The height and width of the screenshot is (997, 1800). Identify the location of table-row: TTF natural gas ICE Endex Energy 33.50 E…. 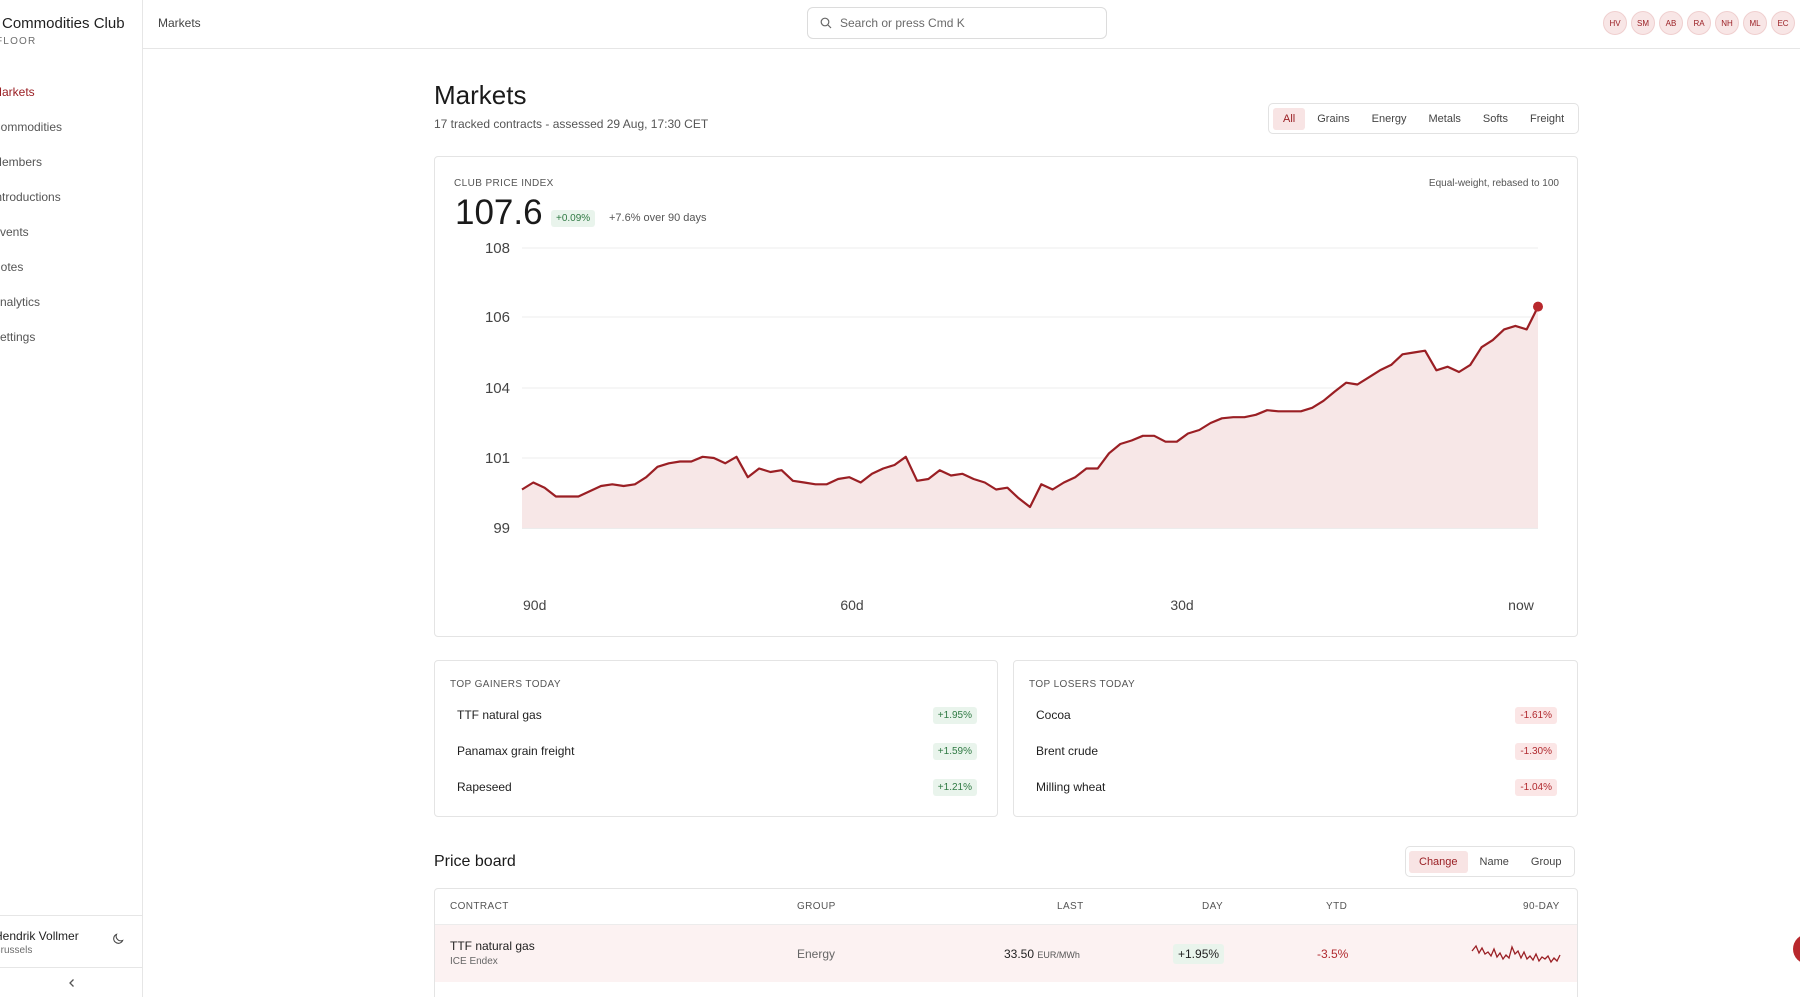
(1006, 953).